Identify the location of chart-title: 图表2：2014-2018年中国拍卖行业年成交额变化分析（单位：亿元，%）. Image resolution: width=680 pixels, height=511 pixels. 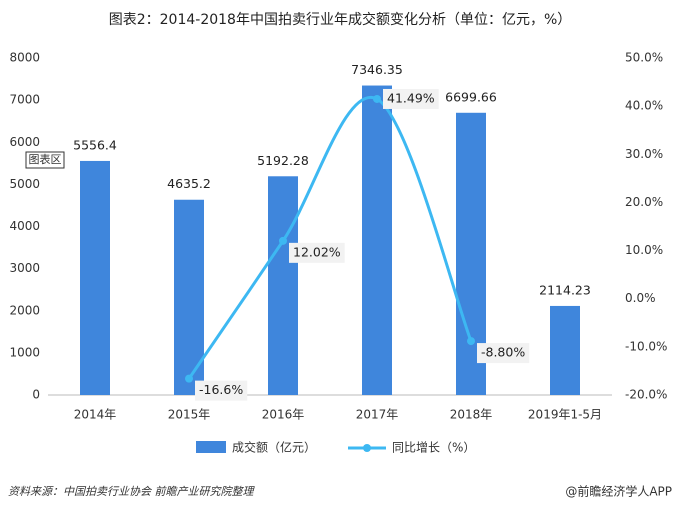
(340, 19).